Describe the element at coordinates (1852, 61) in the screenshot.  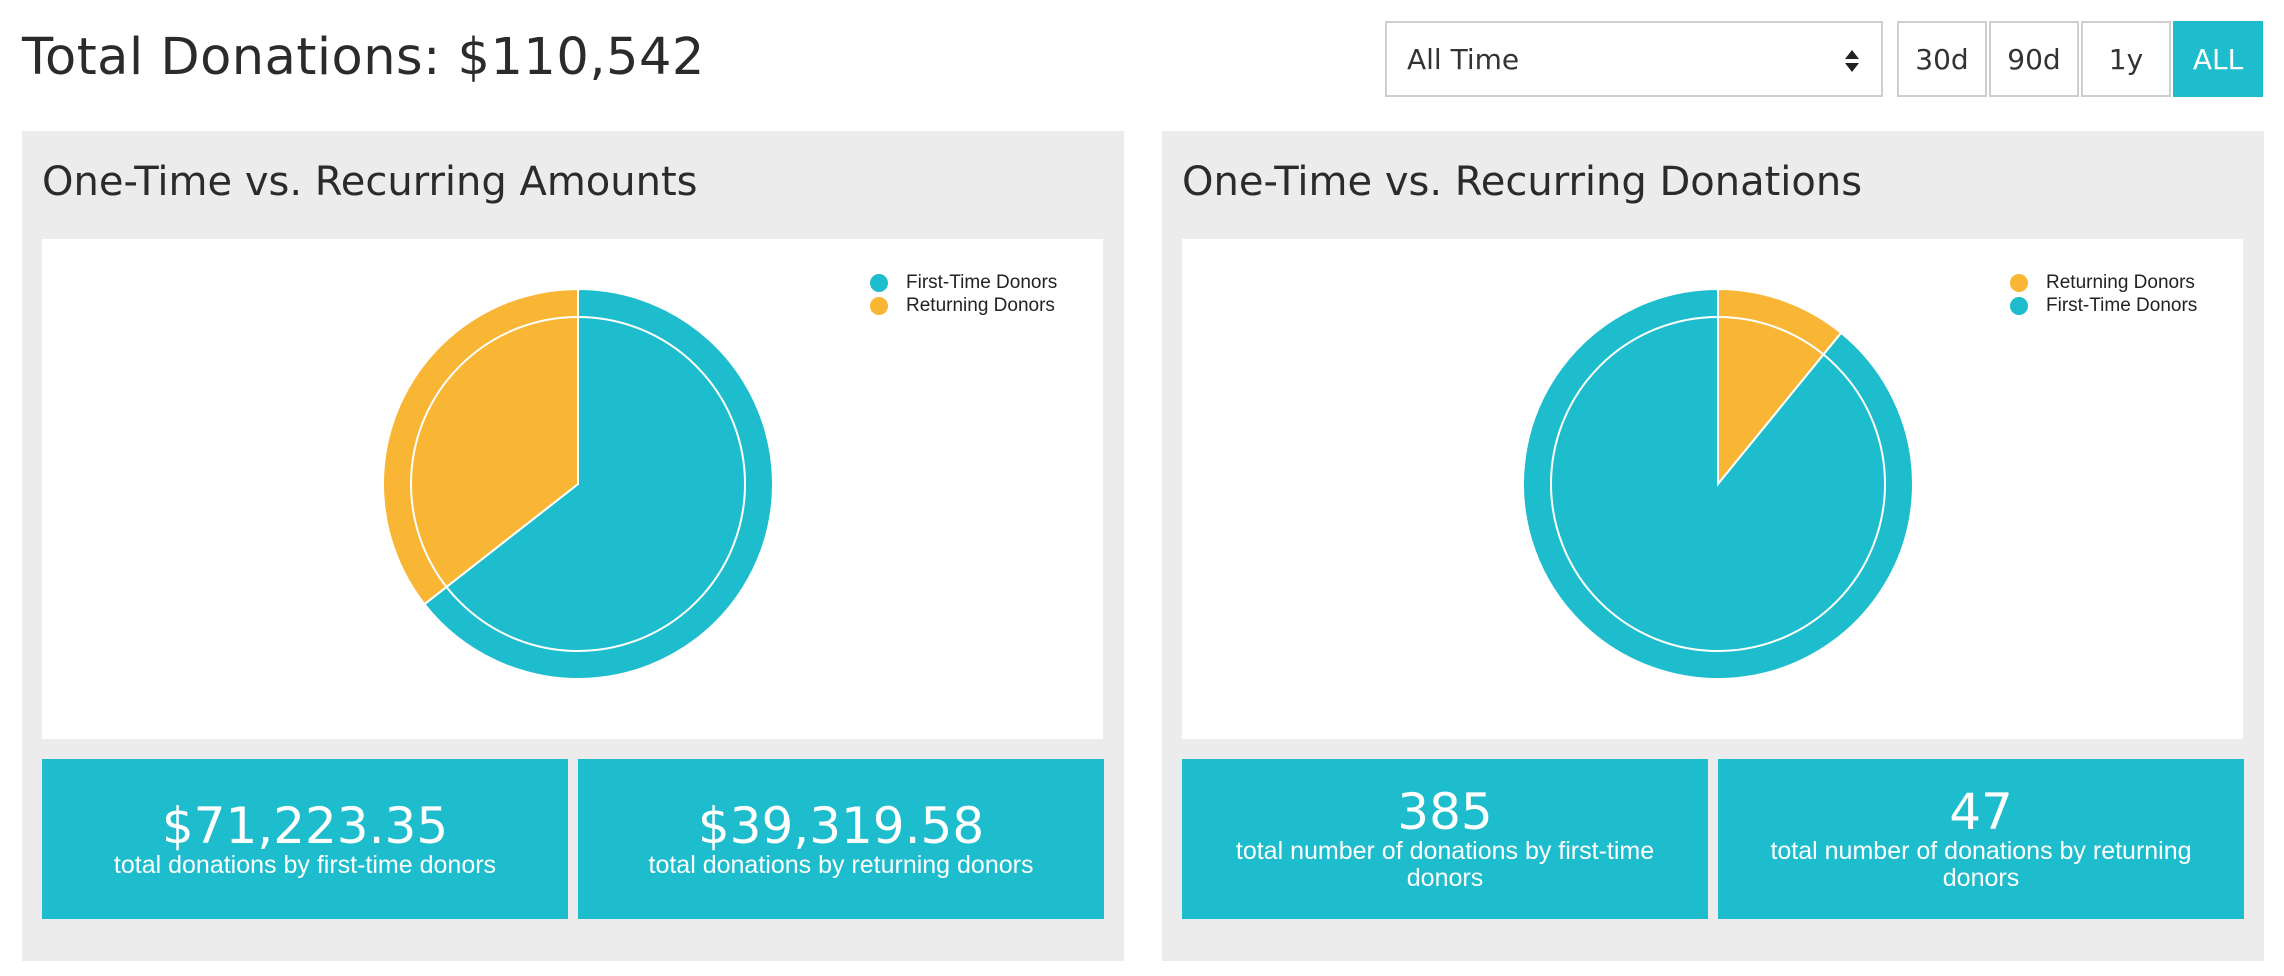
I see `select-arrows-icon` at that location.